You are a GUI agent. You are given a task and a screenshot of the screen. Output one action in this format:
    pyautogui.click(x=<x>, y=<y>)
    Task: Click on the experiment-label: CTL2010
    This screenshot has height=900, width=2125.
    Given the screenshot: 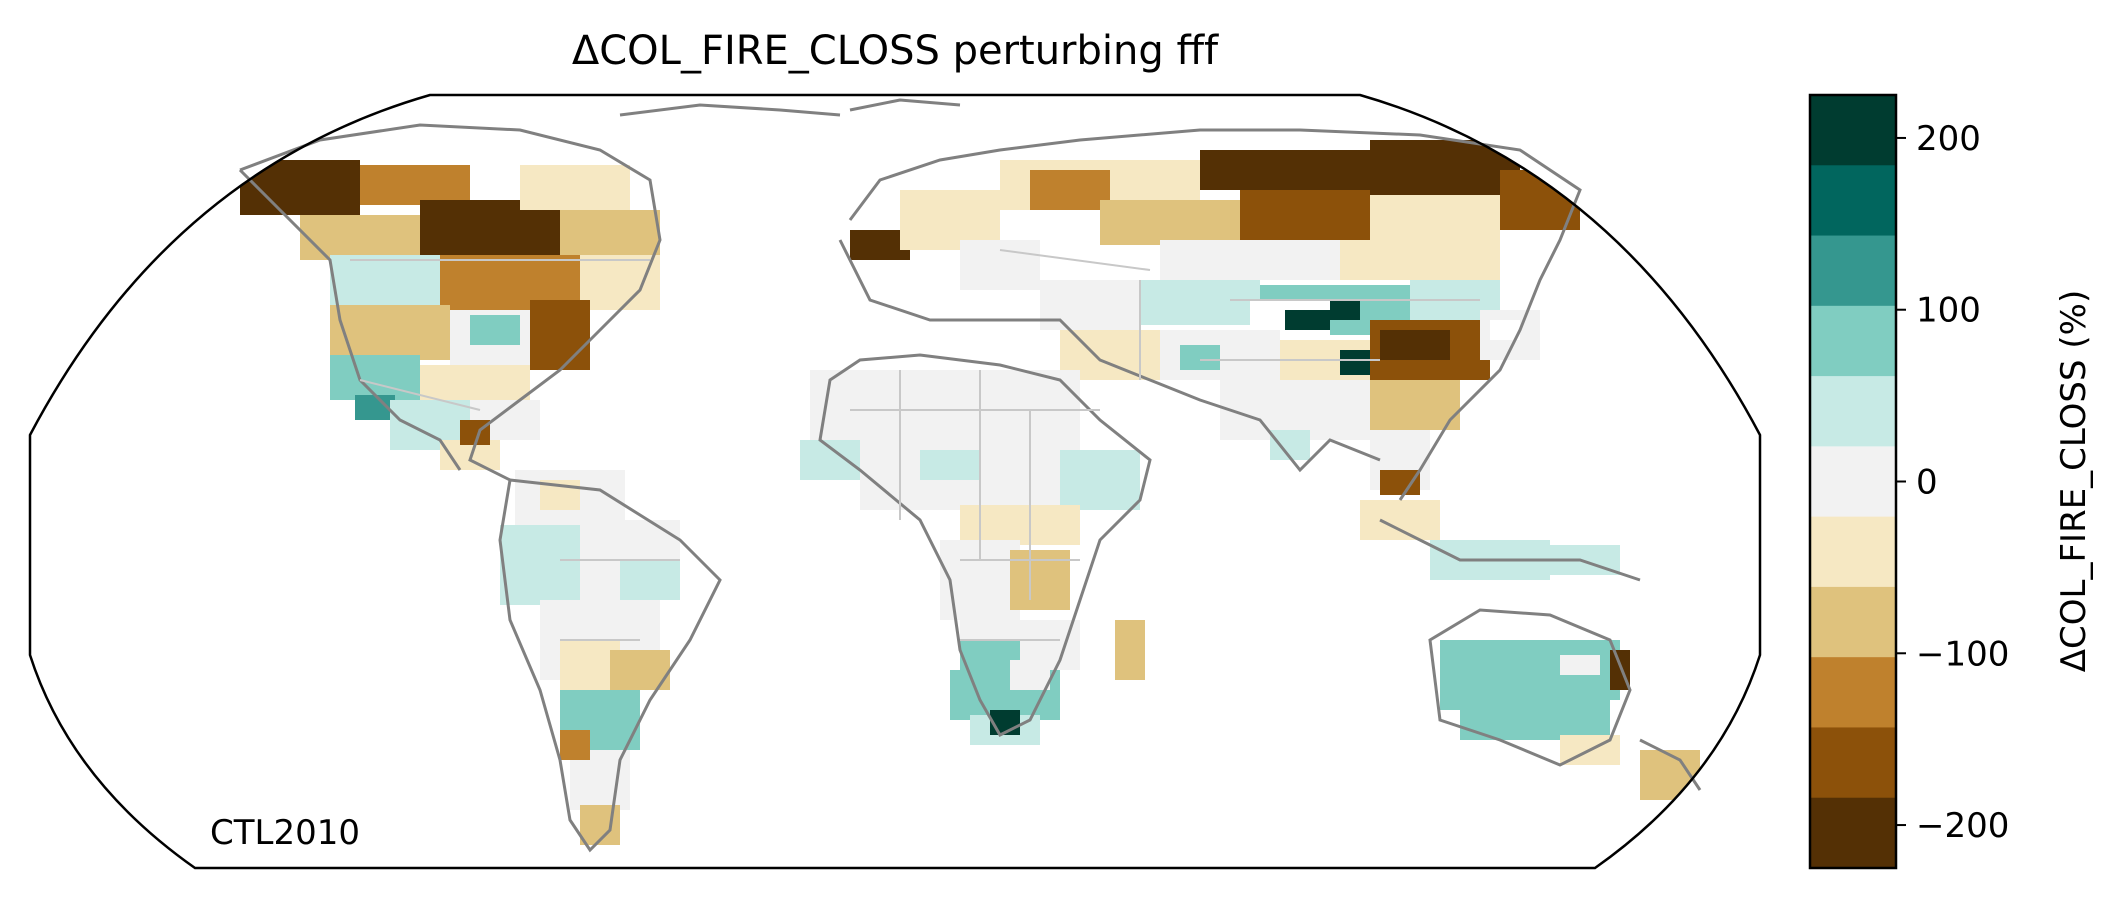 What is the action you would take?
    pyautogui.click(x=285, y=833)
    